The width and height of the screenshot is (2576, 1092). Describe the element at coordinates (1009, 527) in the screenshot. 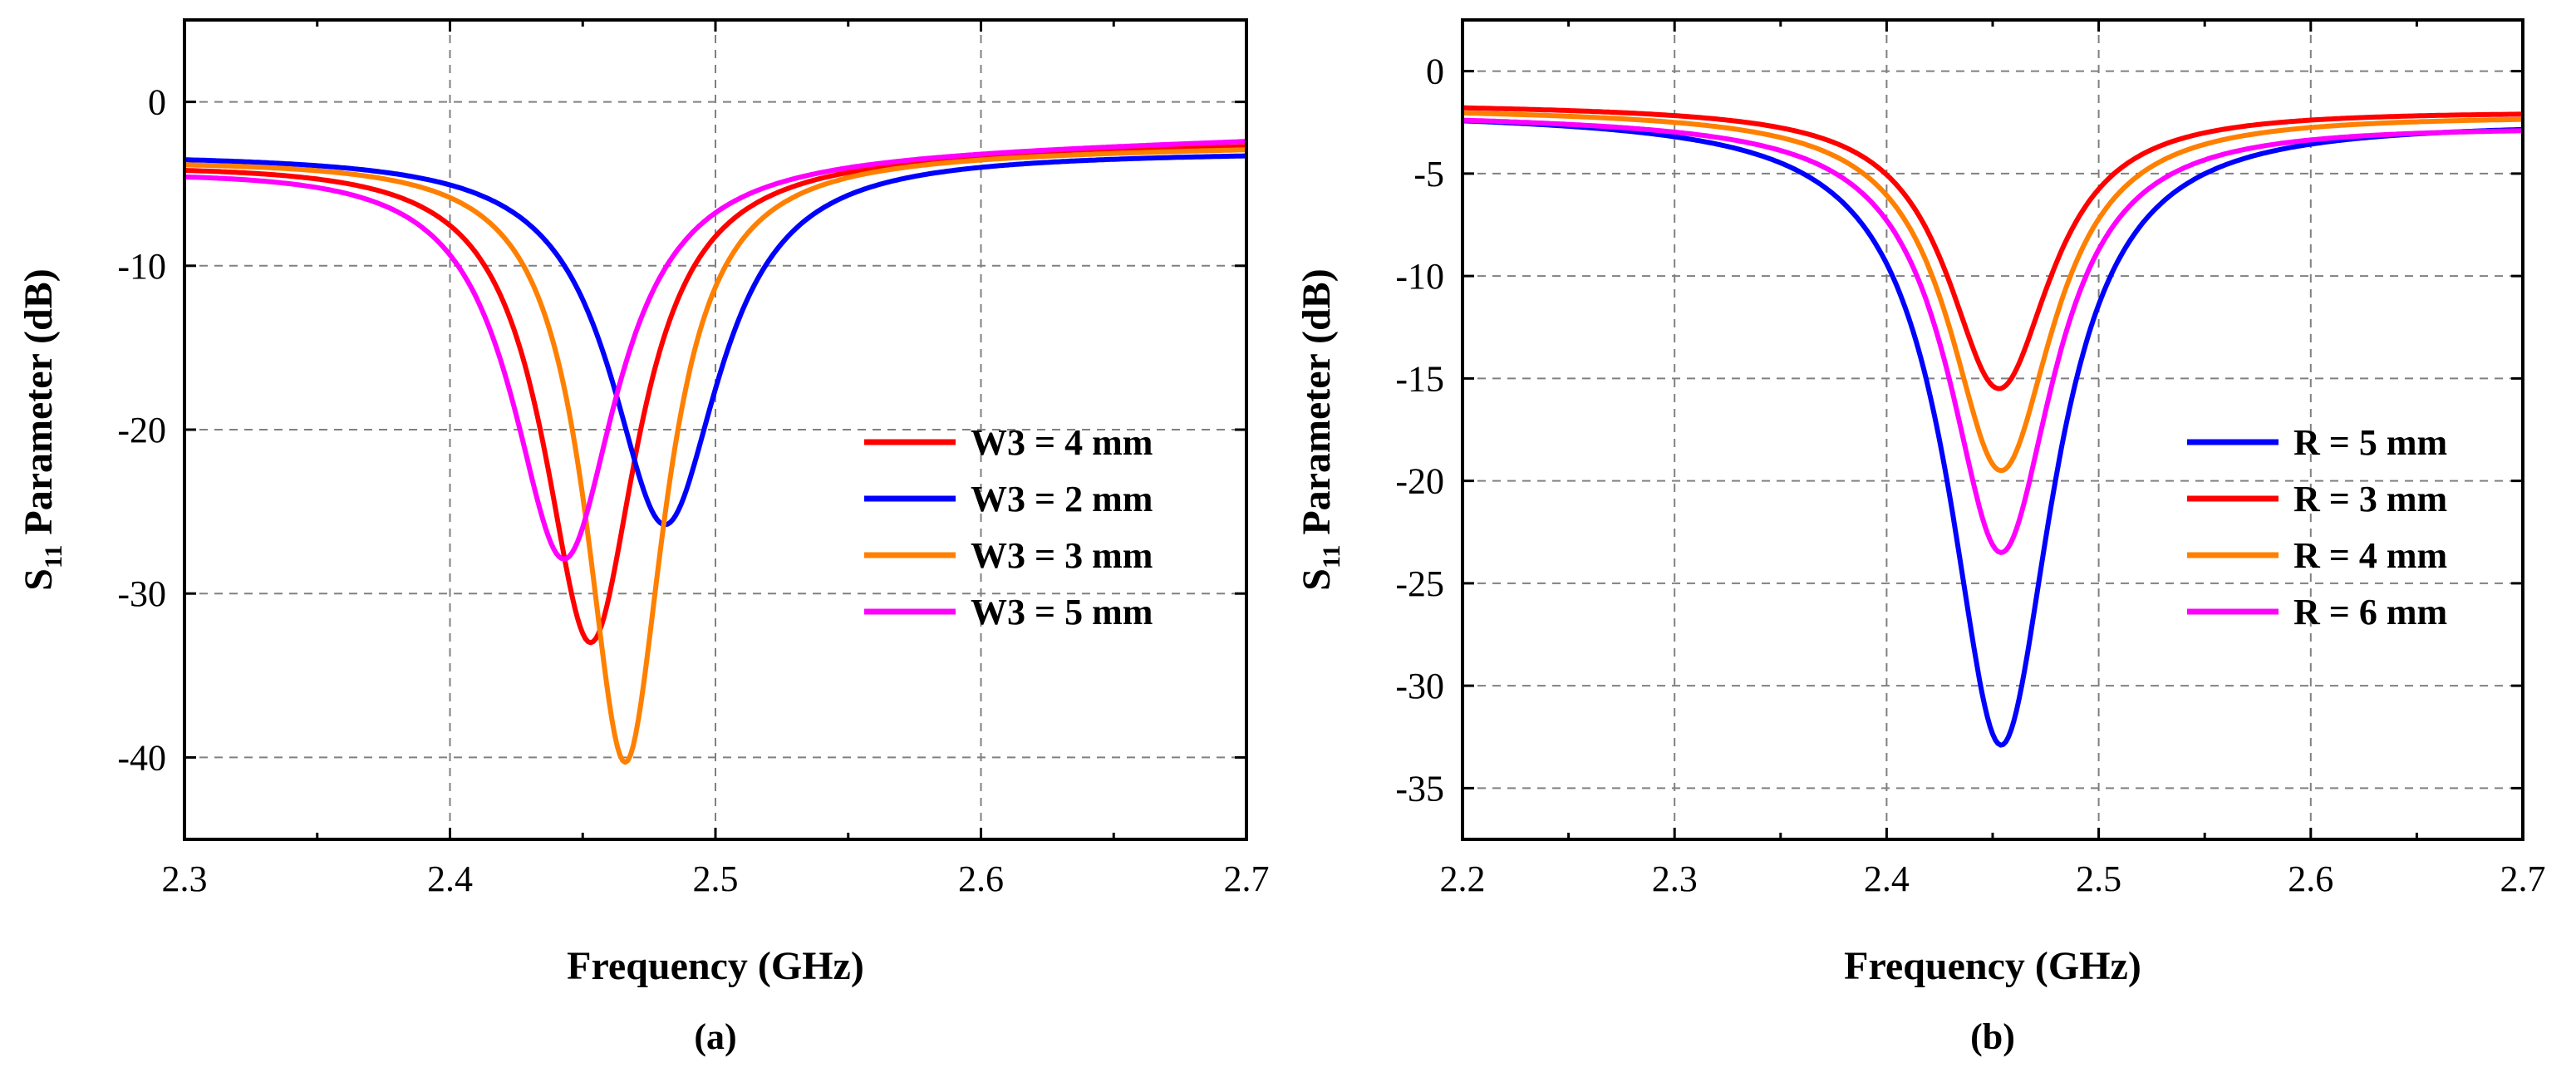

I see `legend: W3 = 4 mm W3 = 2 mm W3 = 3 mm W3 = 5 mm` at that location.